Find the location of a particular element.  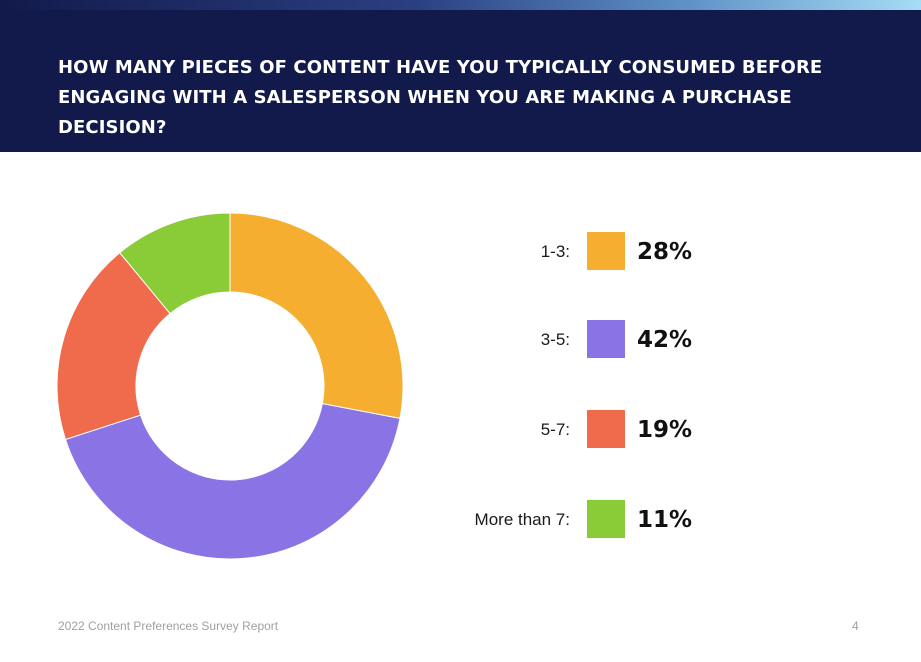

legend-label-1-3: 1-3: is located at coordinates (555, 251).